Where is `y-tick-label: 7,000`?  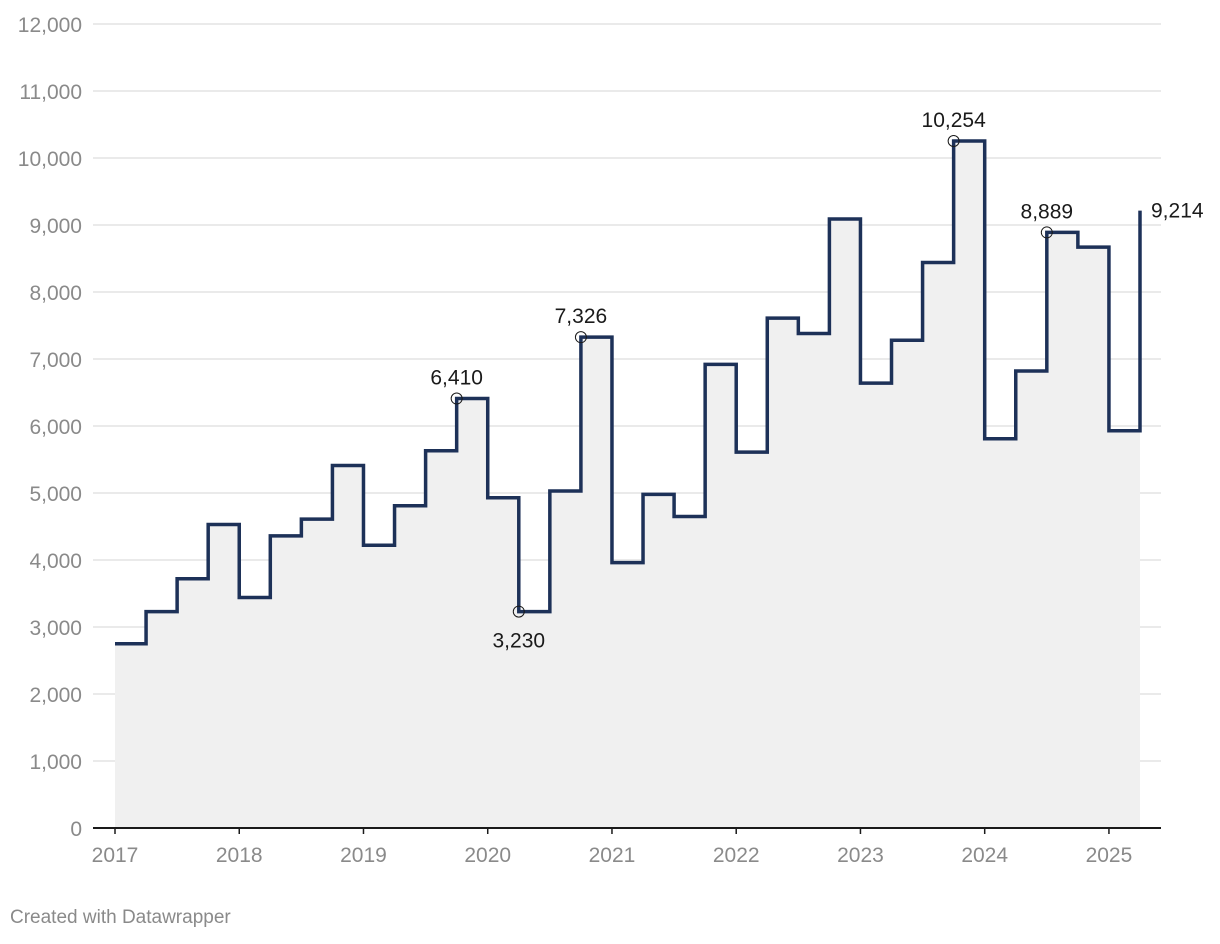 y-tick-label: 7,000 is located at coordinates (55, 360).